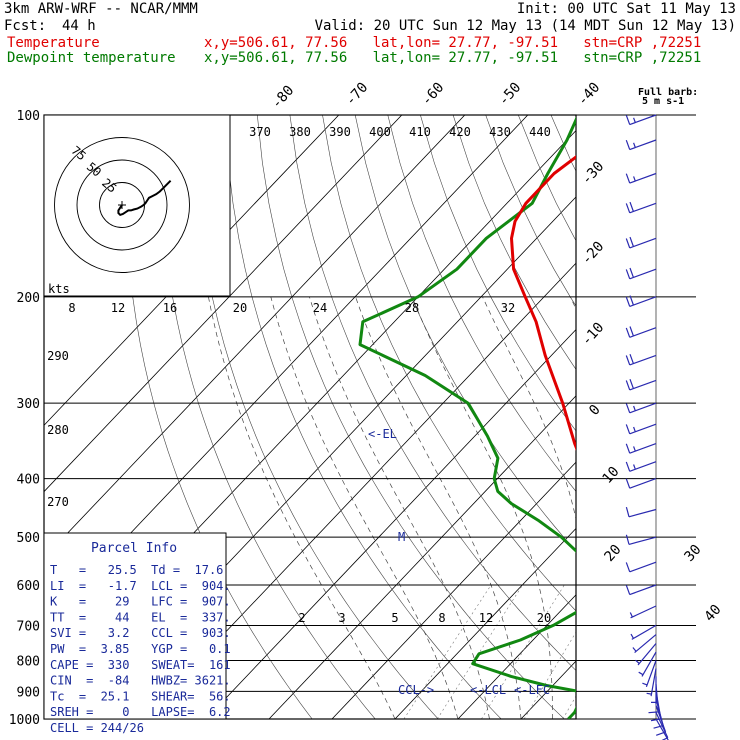 The width and height of the screenshot is (740, 740). What do you see at coordinates (140, 665) in the screenshot?
I see `parcel-info-row: CAPE = 330 SWEAT= 161` at bounding box center [140, 665].